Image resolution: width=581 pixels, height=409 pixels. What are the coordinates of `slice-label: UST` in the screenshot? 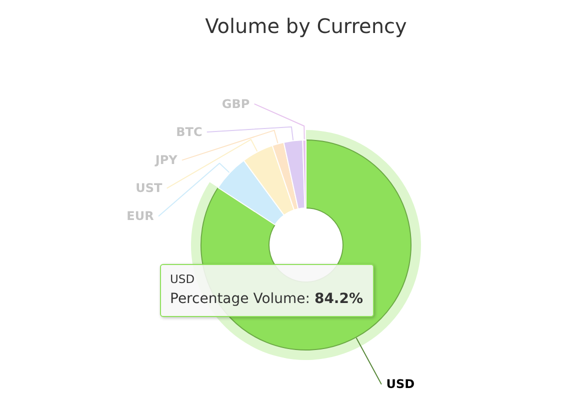 It's located at (150, 188).